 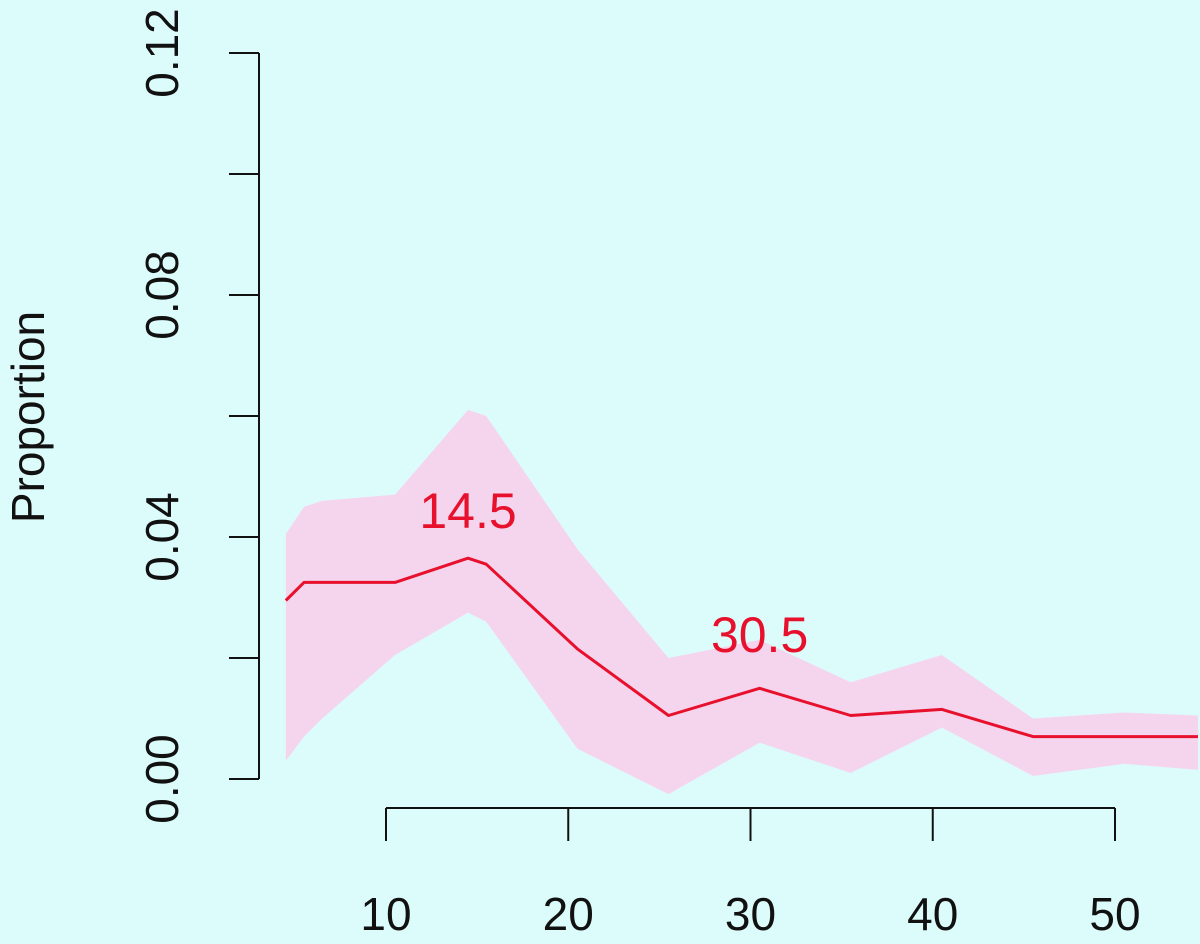 What do you see at coordinates (1114, 914) in the screenshot?
I see `x-tick-label: 50` at bounding box center [1114, 914].